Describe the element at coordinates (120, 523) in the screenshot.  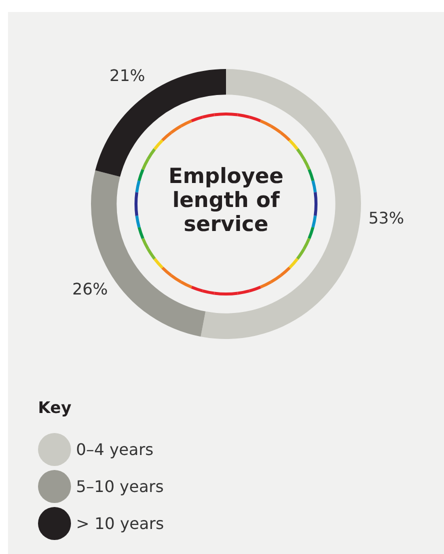
I see `legend-label: > 10 years` at that location.